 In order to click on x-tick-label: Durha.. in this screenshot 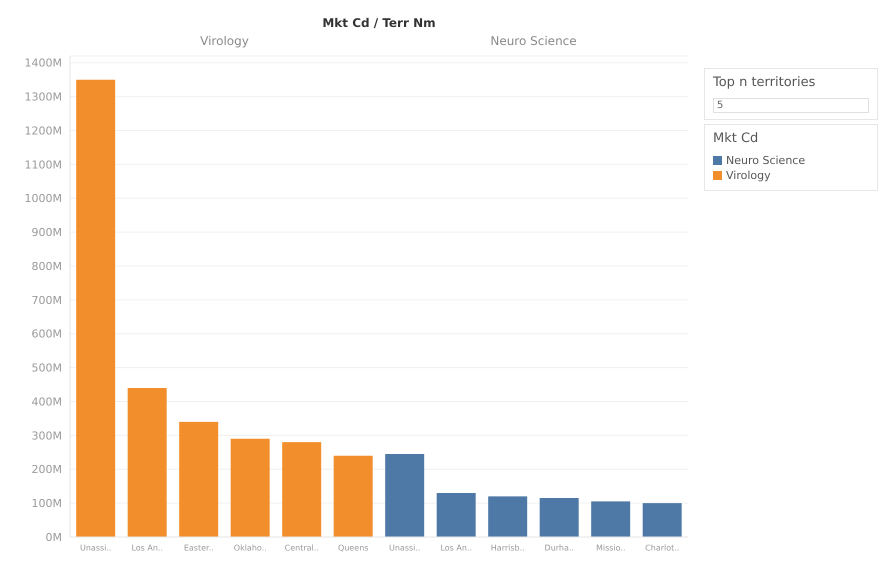, I will do `click(559, 548)`.